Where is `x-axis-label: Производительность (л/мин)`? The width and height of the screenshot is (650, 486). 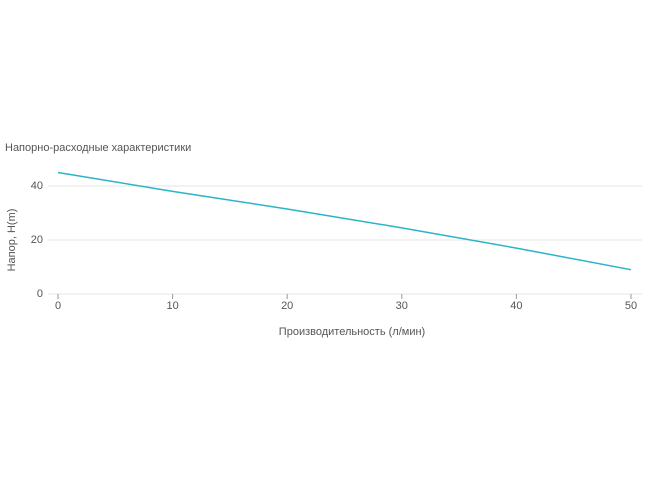 x-axis-label: Производительность (л/мин) is located at coordinates (352, 332).